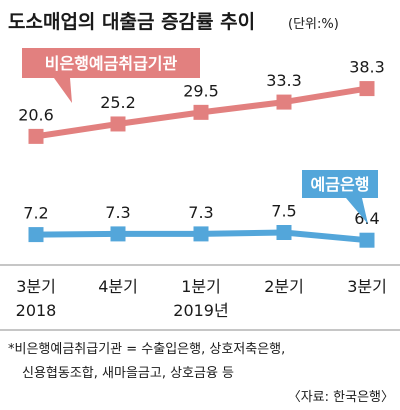 The height and width of the screenshot is (410, 400). What do you see at coordinates (200, 310) in the screenshot?
I see `x-year-label-3: 2019년` at bounding box center [200, 310].